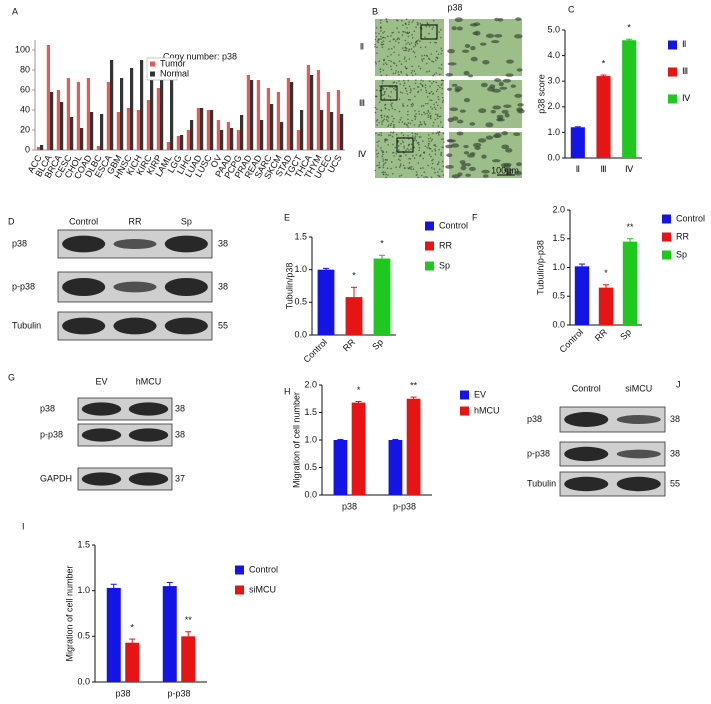 The height and width of the screenshot is (704, 711). I want to click on blot-strip, so click(135, 326).